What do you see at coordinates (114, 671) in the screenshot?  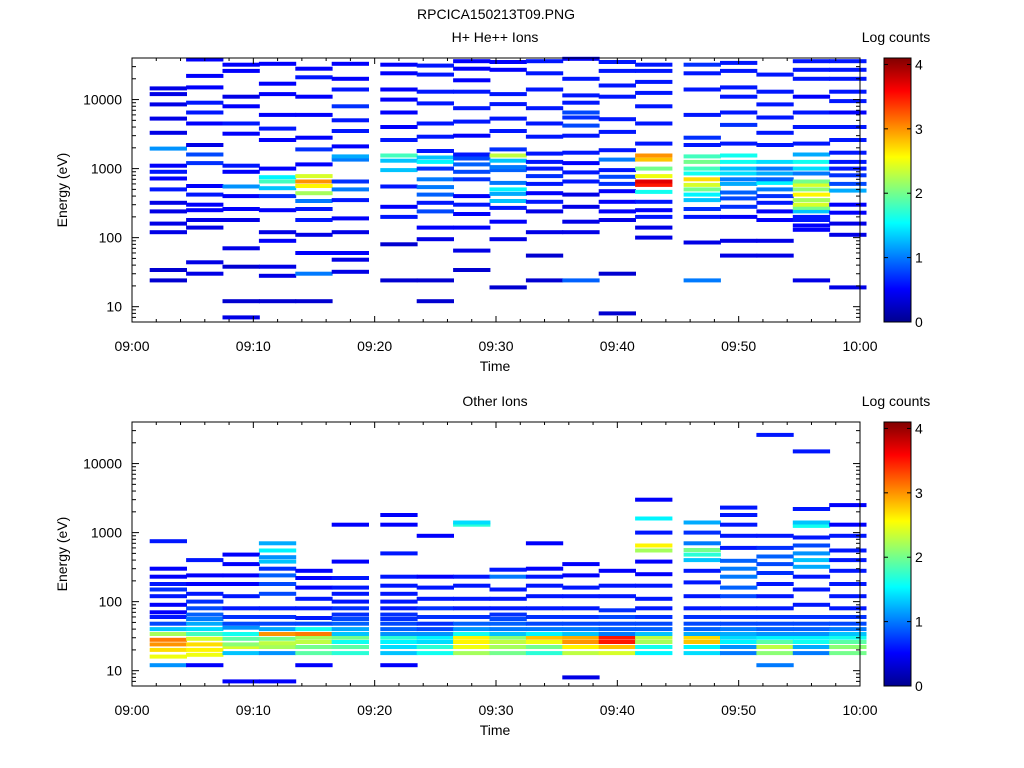 I see `y-tick-label: 10` at bounding box center [114, 671].